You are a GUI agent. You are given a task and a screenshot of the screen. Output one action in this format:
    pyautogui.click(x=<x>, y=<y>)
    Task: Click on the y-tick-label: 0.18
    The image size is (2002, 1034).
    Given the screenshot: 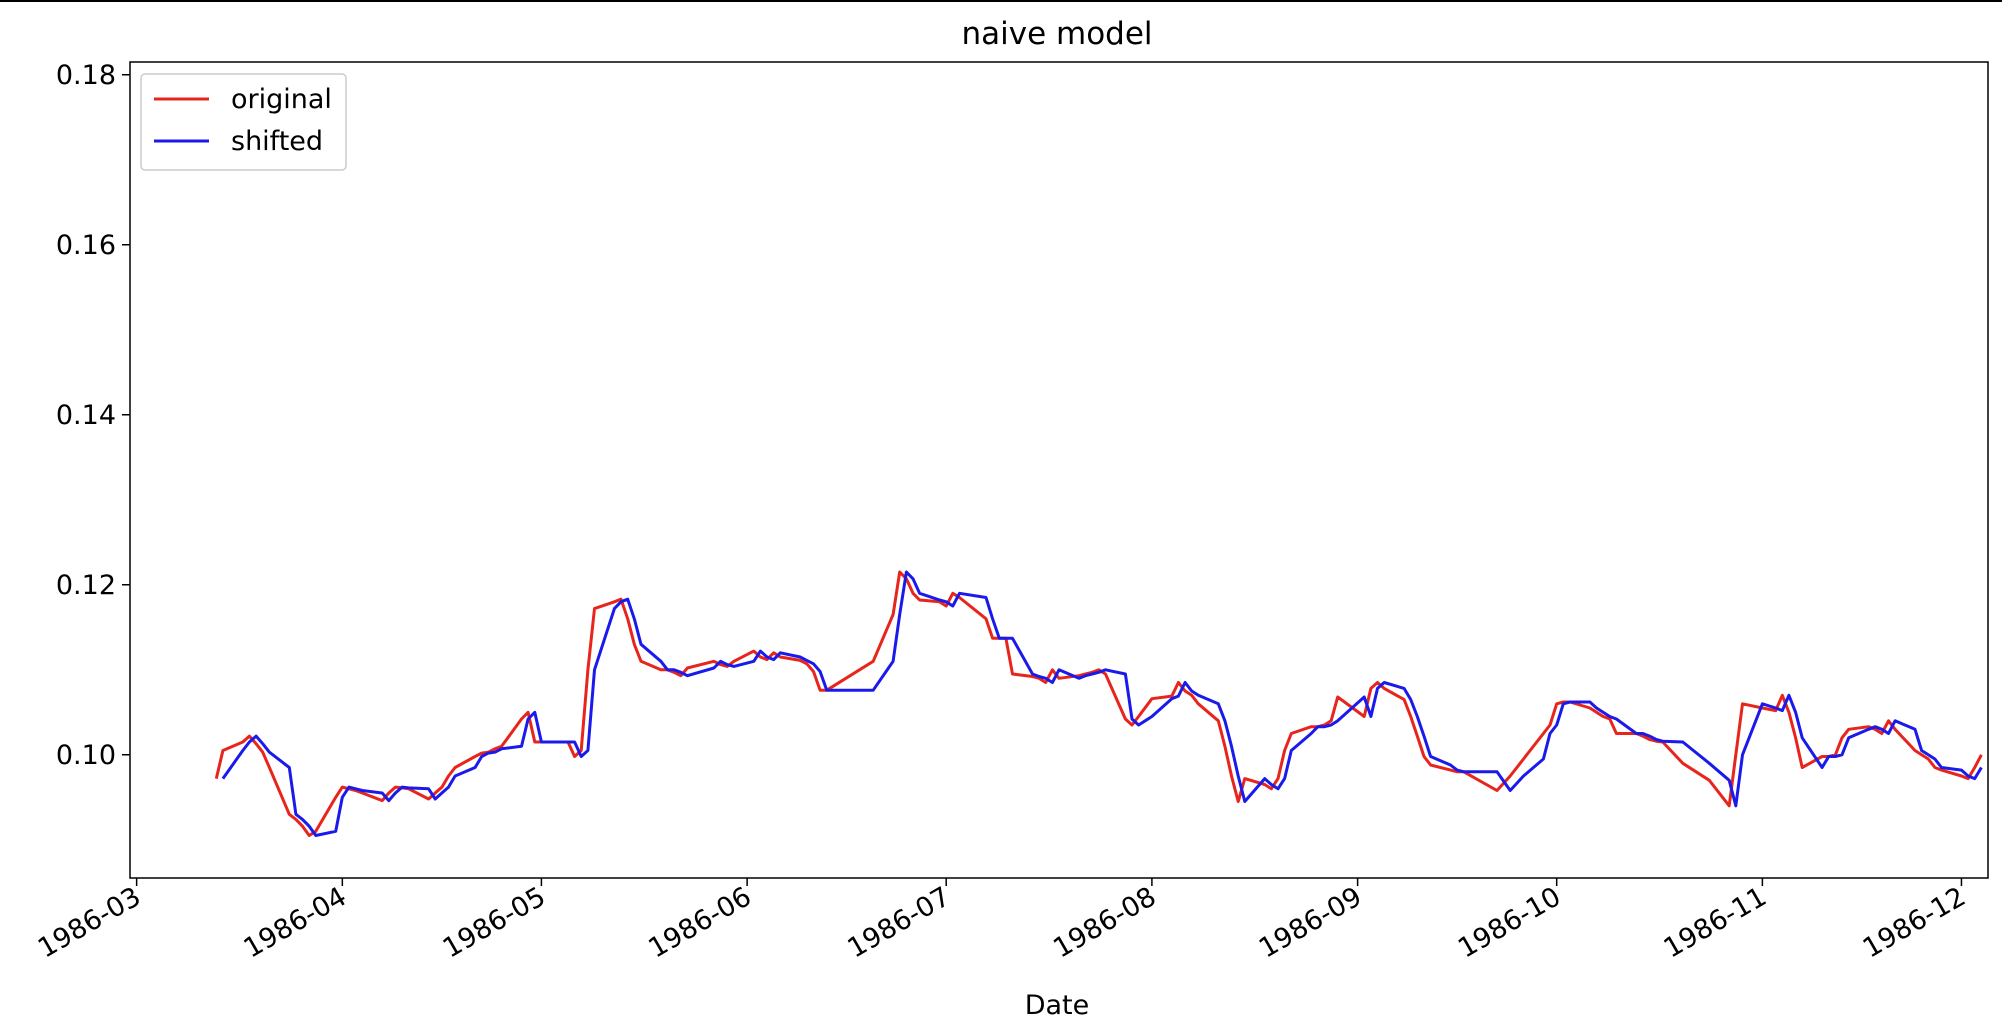 What is the action you would take?
    pyautogui.click(x=86, y=75)
    